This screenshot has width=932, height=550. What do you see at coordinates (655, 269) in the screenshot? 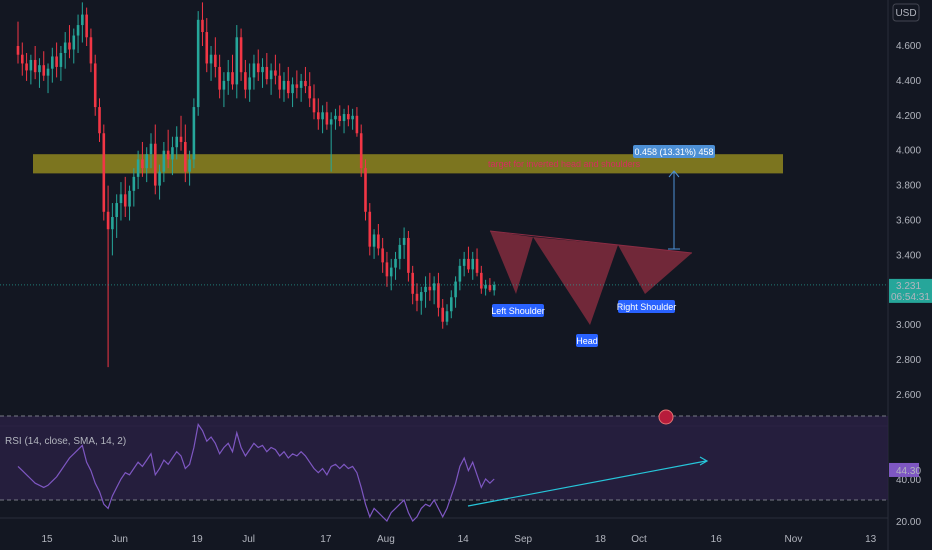
I see `right-shoulder-area` at bounding box center [655, 269].